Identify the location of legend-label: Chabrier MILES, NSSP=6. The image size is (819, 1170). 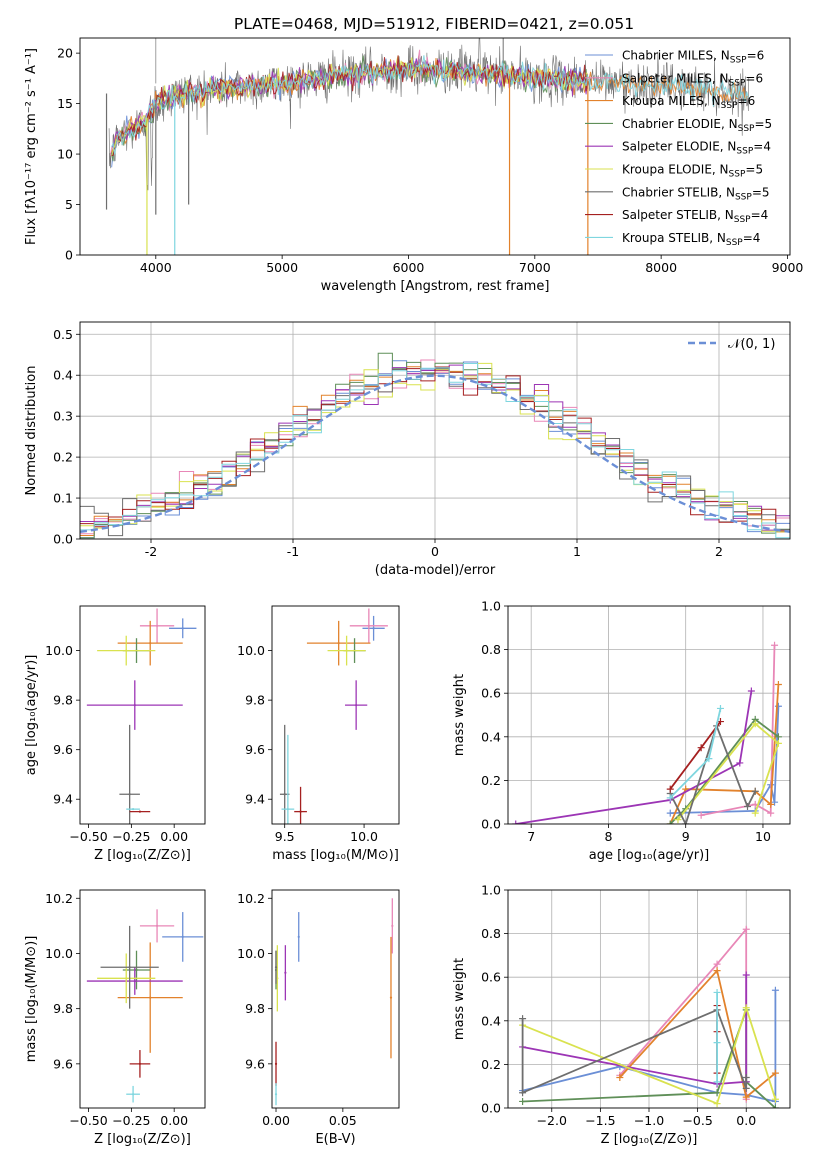
(693, 57).